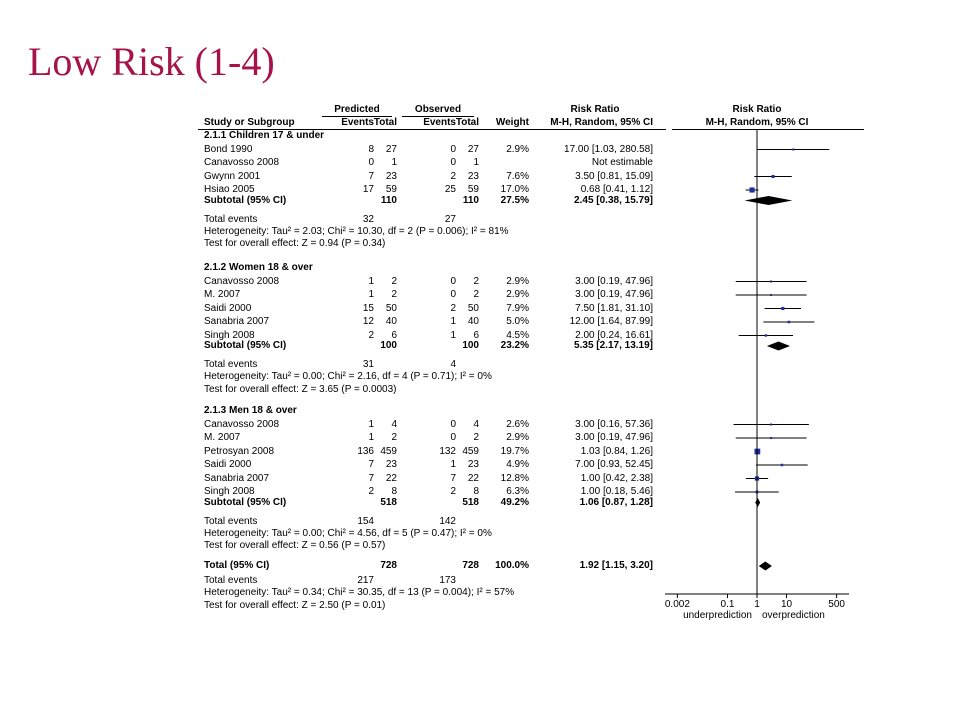 The width and height of the screenshot is (960, 720). What do you see at coordinates (611, 321) in the screenshot?
I see `ci-cell: 12.00 [1.64, 87.99]` at bounding box center [611, 321].